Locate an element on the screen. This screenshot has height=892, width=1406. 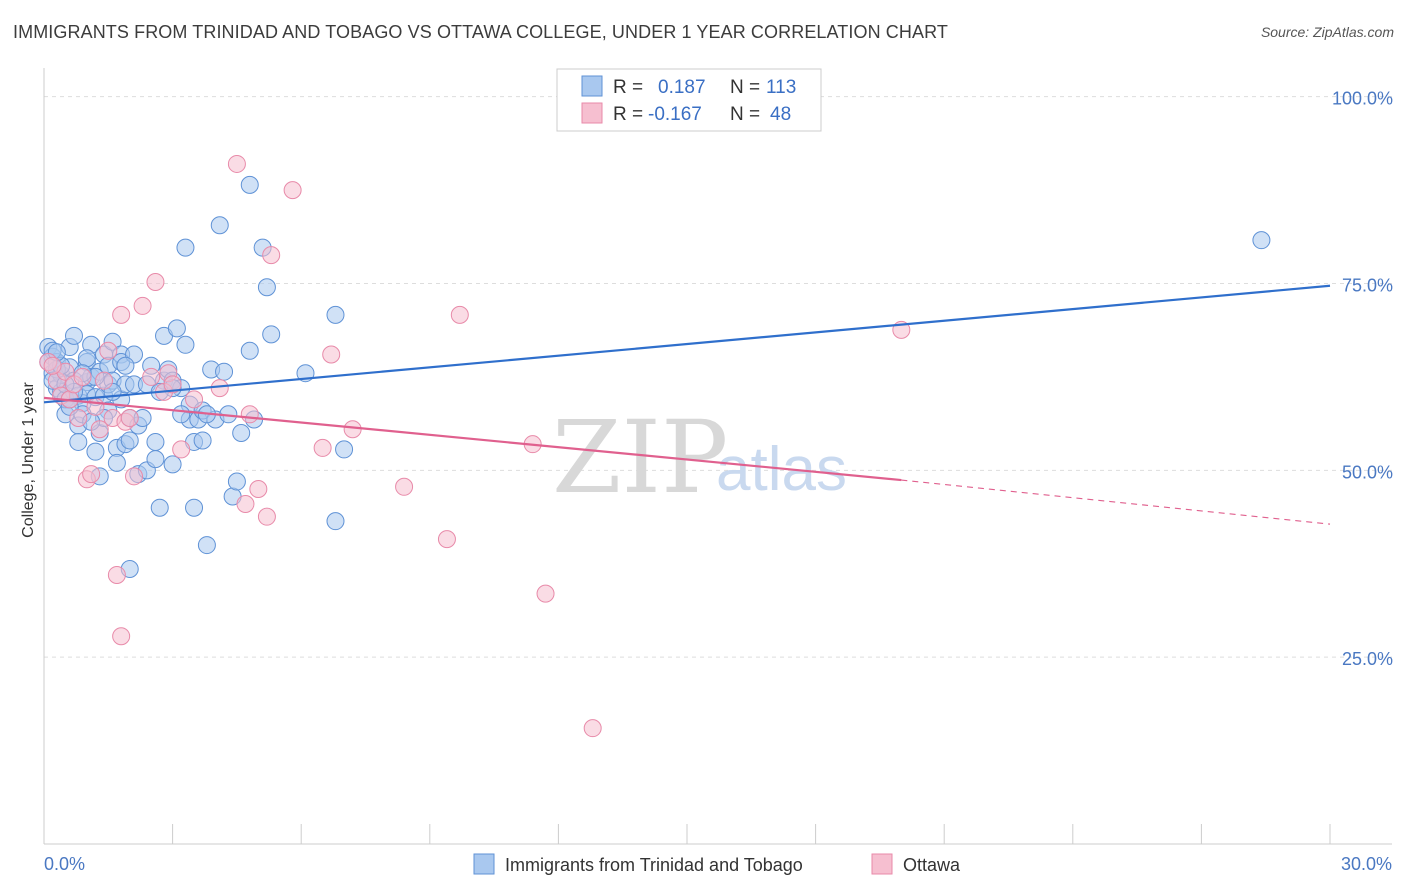
y-tick-label: 75.0% is located at coordinates (1367, 286).